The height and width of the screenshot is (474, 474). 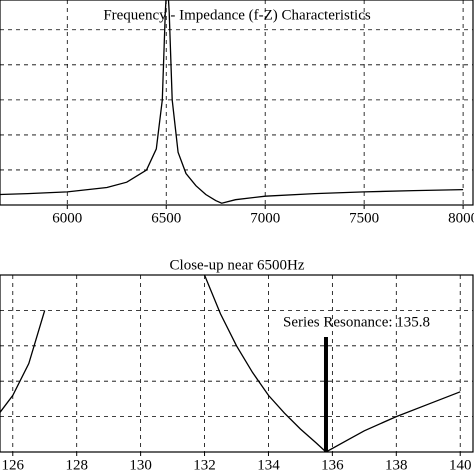 I want to click on x-tick-label: 6000, so click(x=67, y=218).